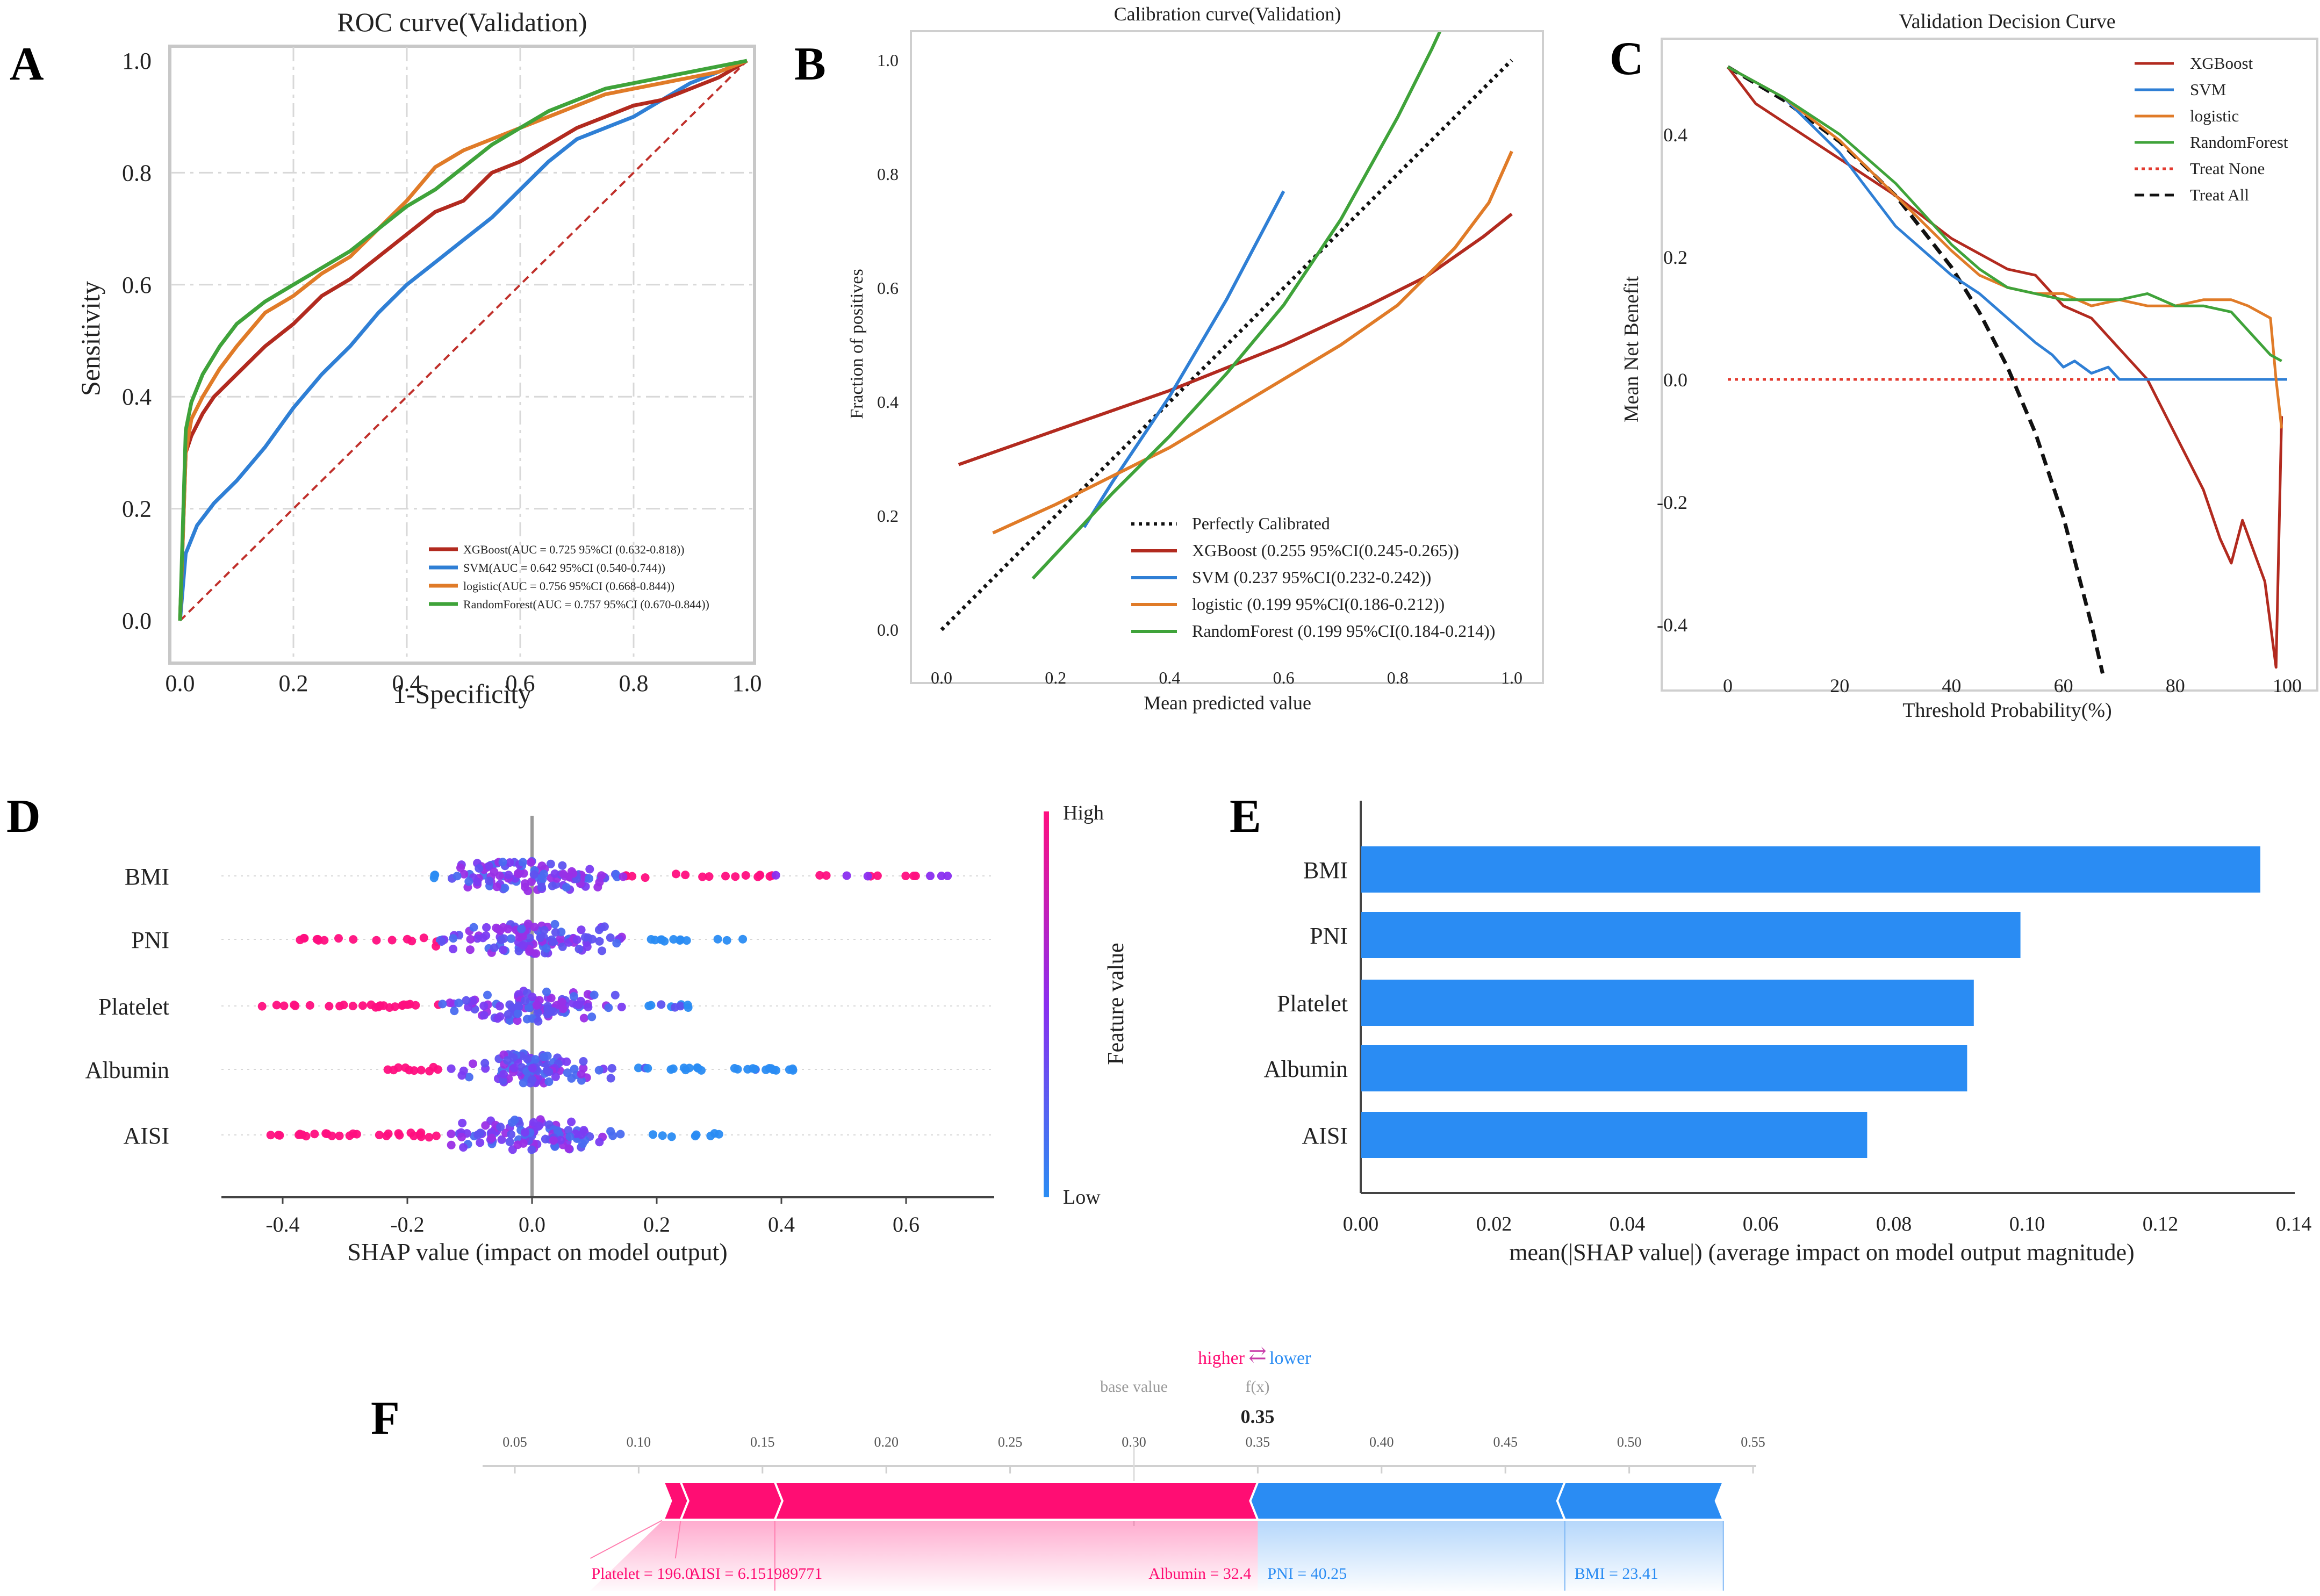  I want to click on shap-feature-label: AISI, so click(146, 1136).